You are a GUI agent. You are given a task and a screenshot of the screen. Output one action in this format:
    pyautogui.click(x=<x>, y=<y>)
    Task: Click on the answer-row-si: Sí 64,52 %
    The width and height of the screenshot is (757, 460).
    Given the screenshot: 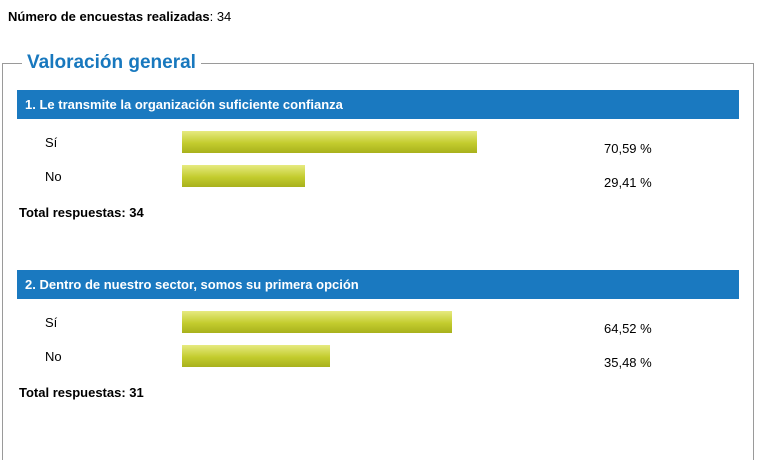 What is the action you would take?
    pyautogui.click(x=378, y=323)
    